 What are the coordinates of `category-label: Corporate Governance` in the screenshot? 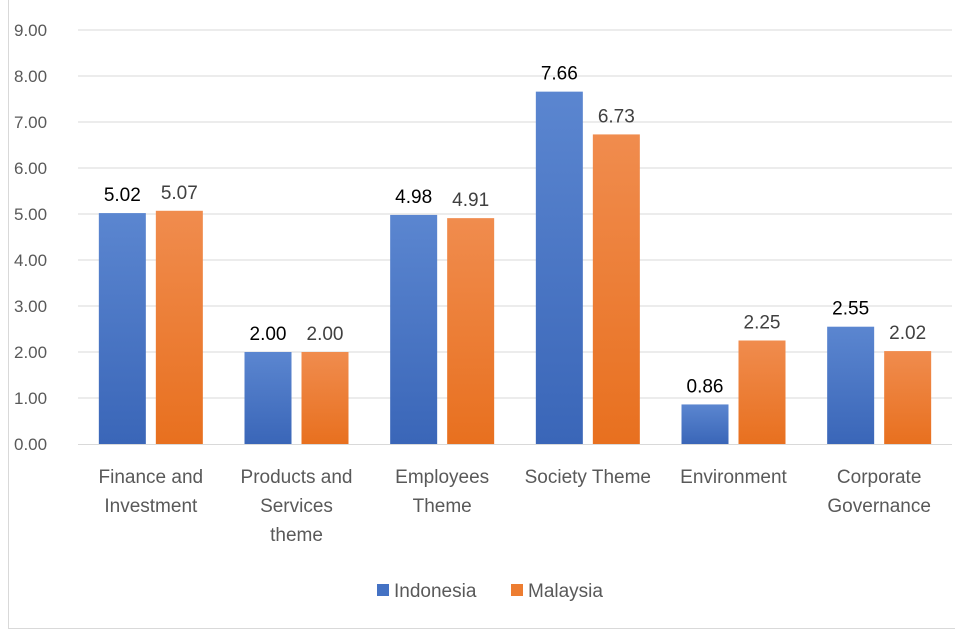 It's located at (879, 492).